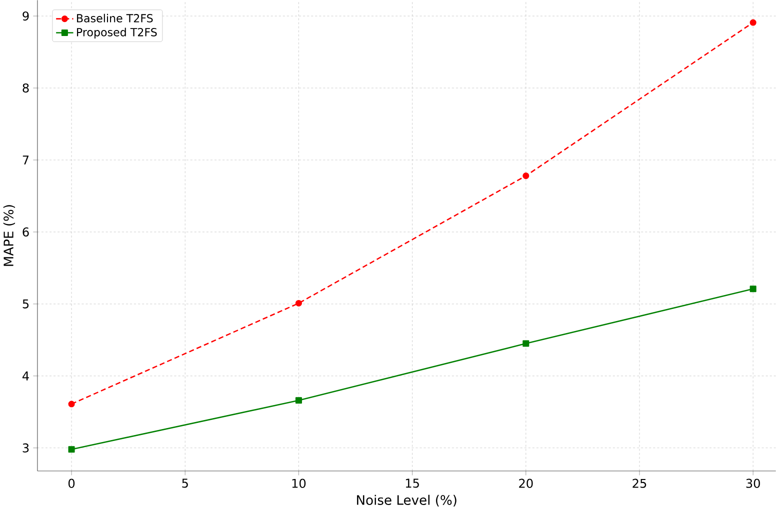 Image resolution: width=776 pixels, height=510 pixels. I want to click on x-tick-label: 25, so click(639, 483).